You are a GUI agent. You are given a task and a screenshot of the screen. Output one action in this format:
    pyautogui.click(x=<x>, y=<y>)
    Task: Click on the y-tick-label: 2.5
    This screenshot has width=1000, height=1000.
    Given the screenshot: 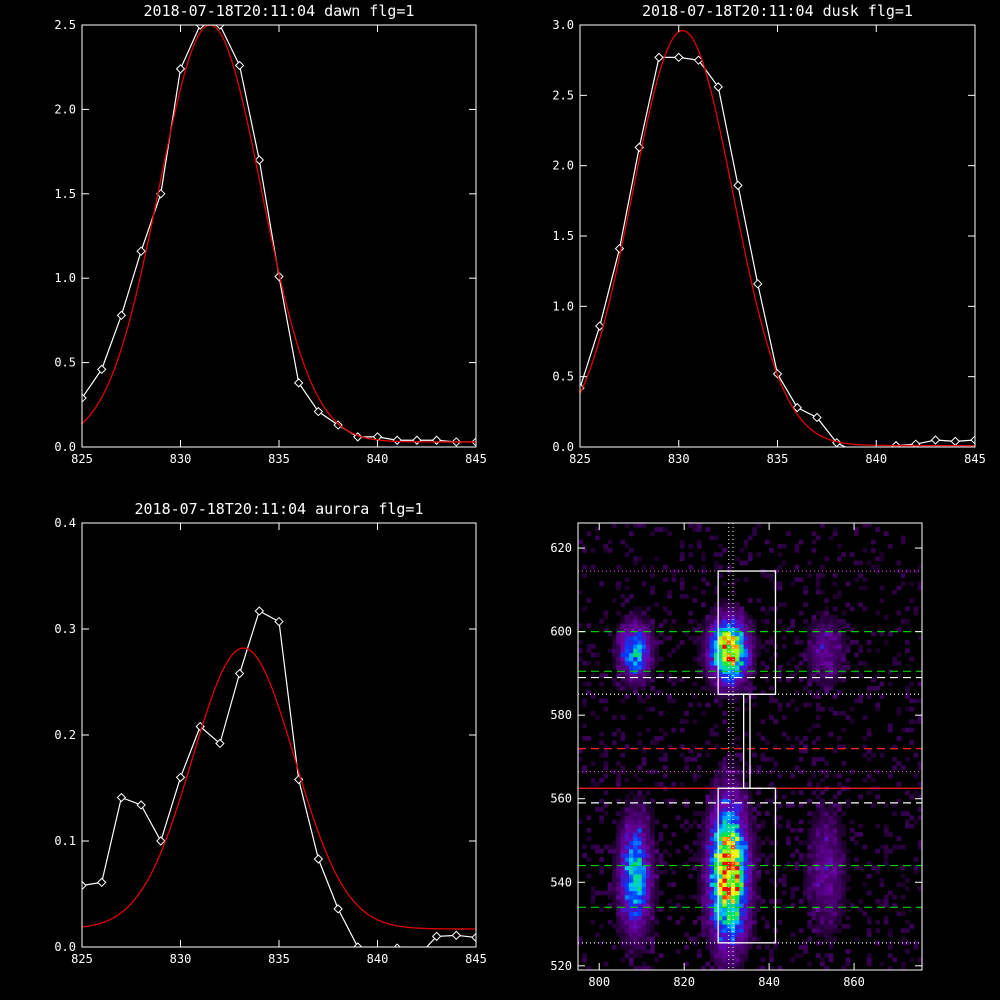 What is the action you would take?
    pyautogui.click(x=563, y=95)
    